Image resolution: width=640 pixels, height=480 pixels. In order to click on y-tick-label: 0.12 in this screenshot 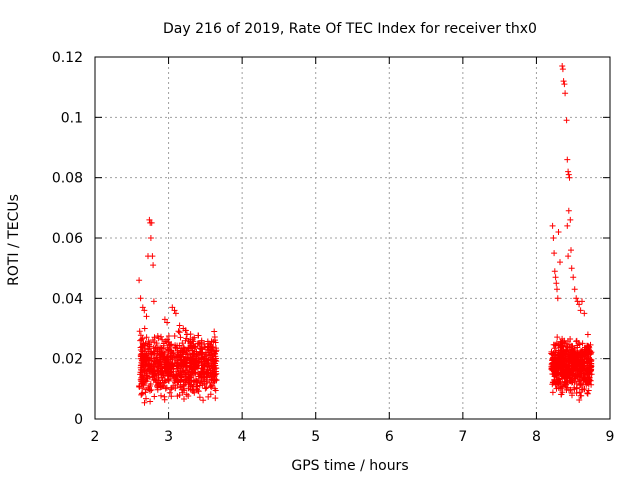, I will do `click(67, 58)`.